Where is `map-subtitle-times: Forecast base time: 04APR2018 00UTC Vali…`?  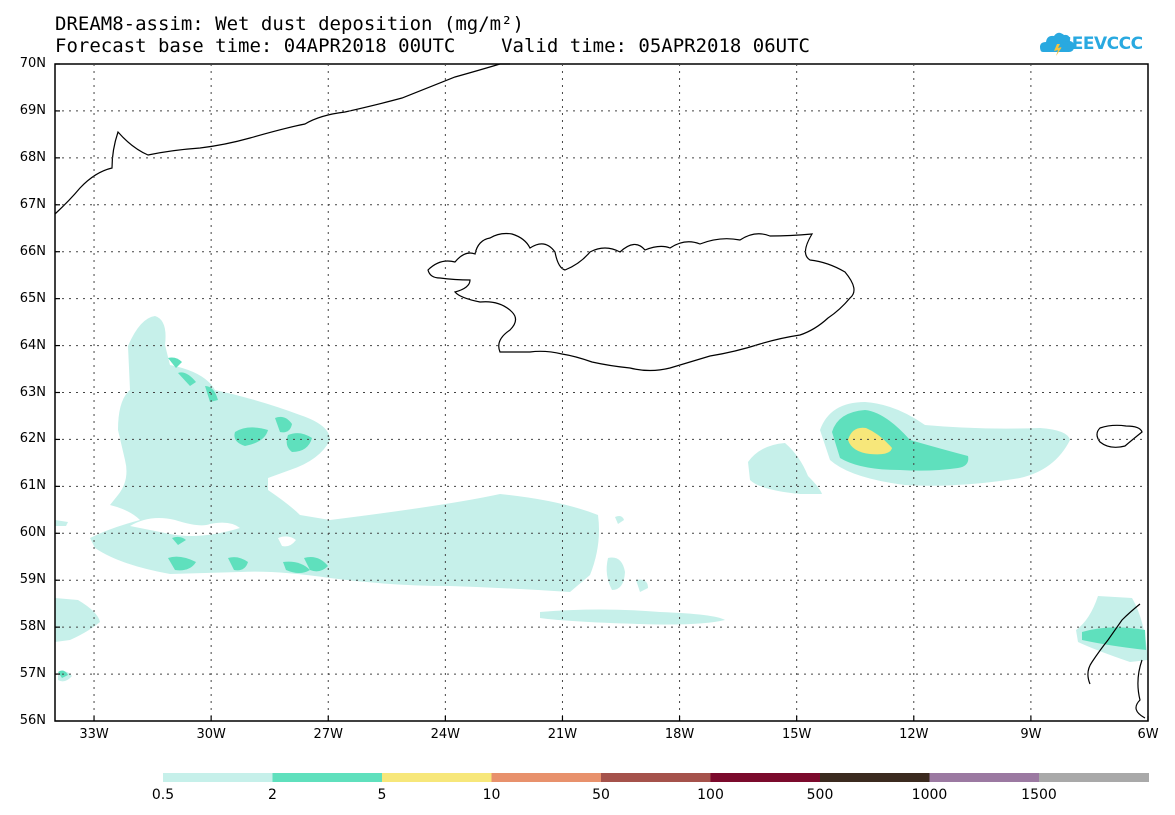
map-subtitle-times: Forecast base time: 04APR2018 00UTC Vali… is located at coordinates (432, 46).